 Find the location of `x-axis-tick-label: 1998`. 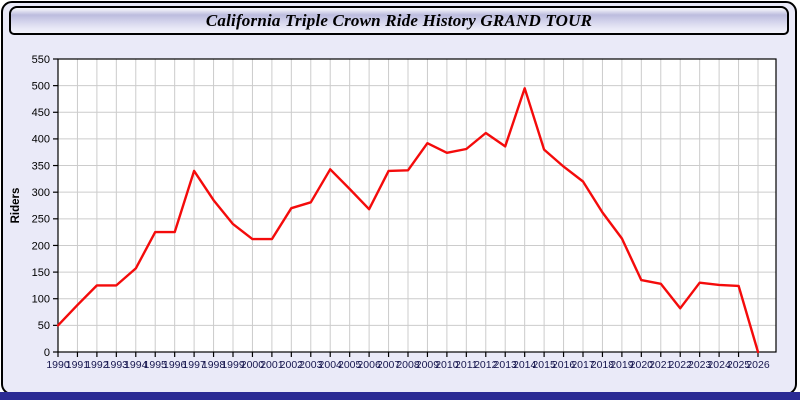

x-axis-tick-label: 1998 is located at coordinates (214, 365).